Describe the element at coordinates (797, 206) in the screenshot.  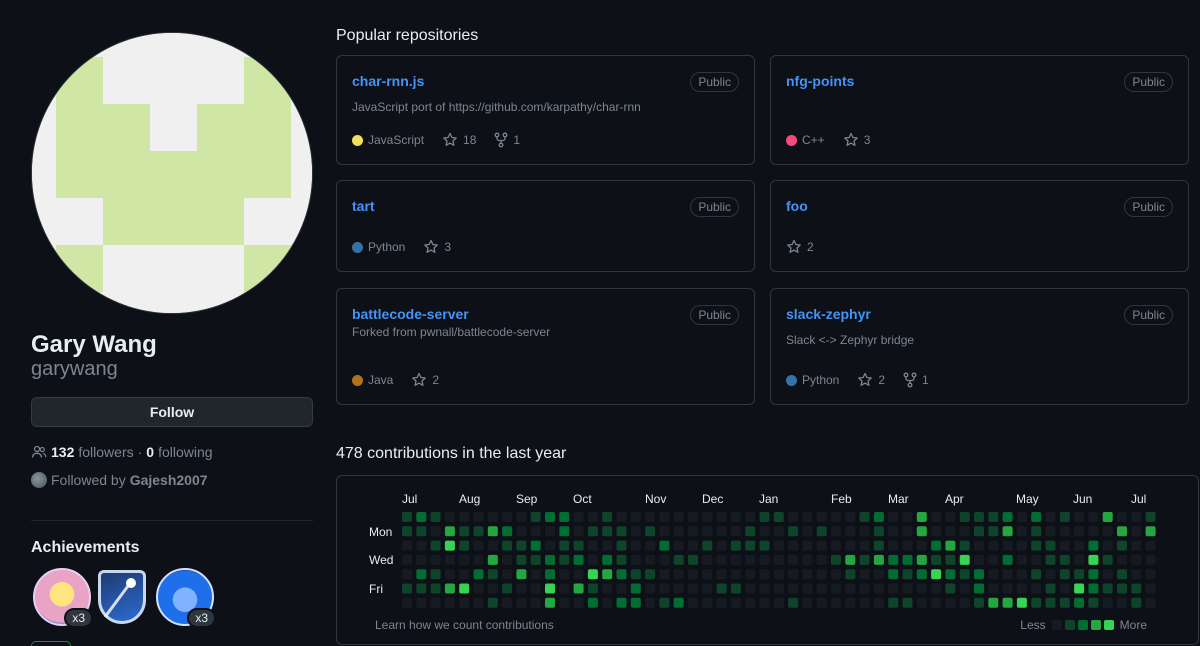
I see `repo-name-link: foo` at that location.